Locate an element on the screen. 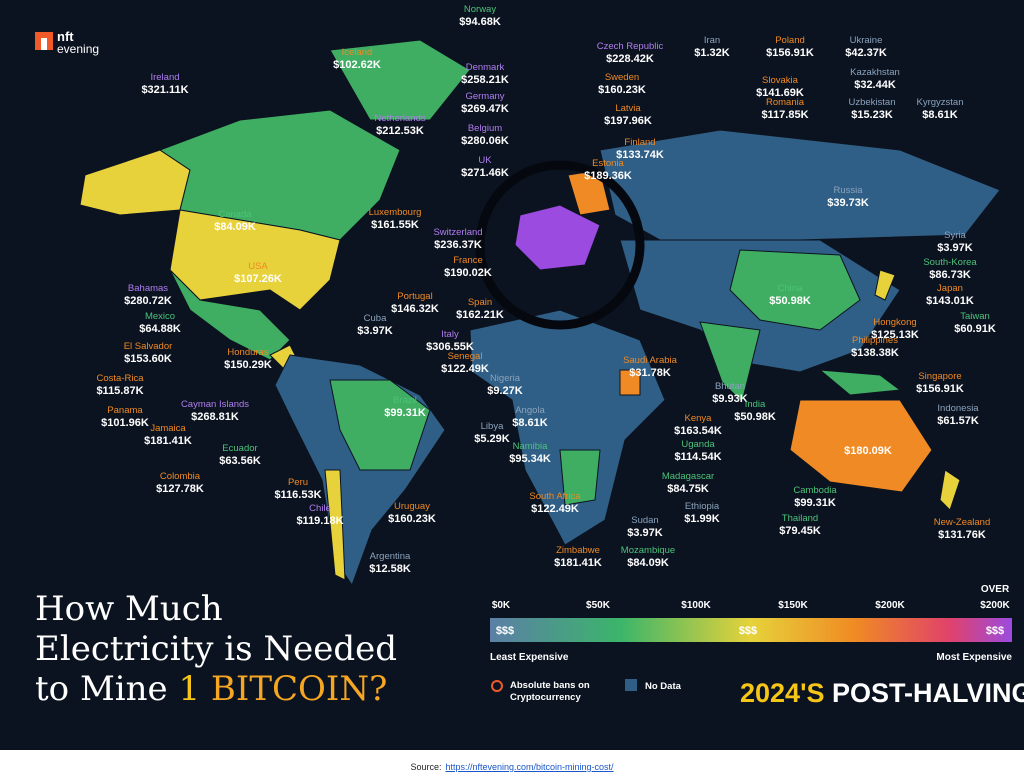 The height and width of the screenshot is (784, 1024). country-name: Indonesia is located at coordinates (958, 408).